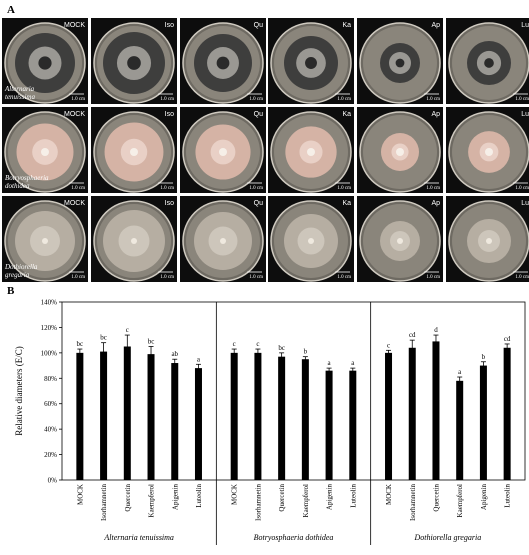  Describe the element at coordinates (19, 89) in the screenshot. I see `organism-label: Alternaria` at that location.